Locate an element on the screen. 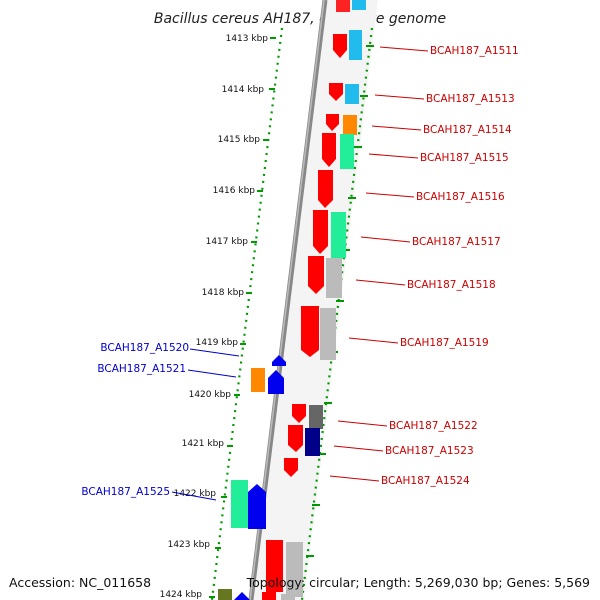 The image size is (600, 600). tick-label: 1424 kbp is located at coordinates (181, 595).